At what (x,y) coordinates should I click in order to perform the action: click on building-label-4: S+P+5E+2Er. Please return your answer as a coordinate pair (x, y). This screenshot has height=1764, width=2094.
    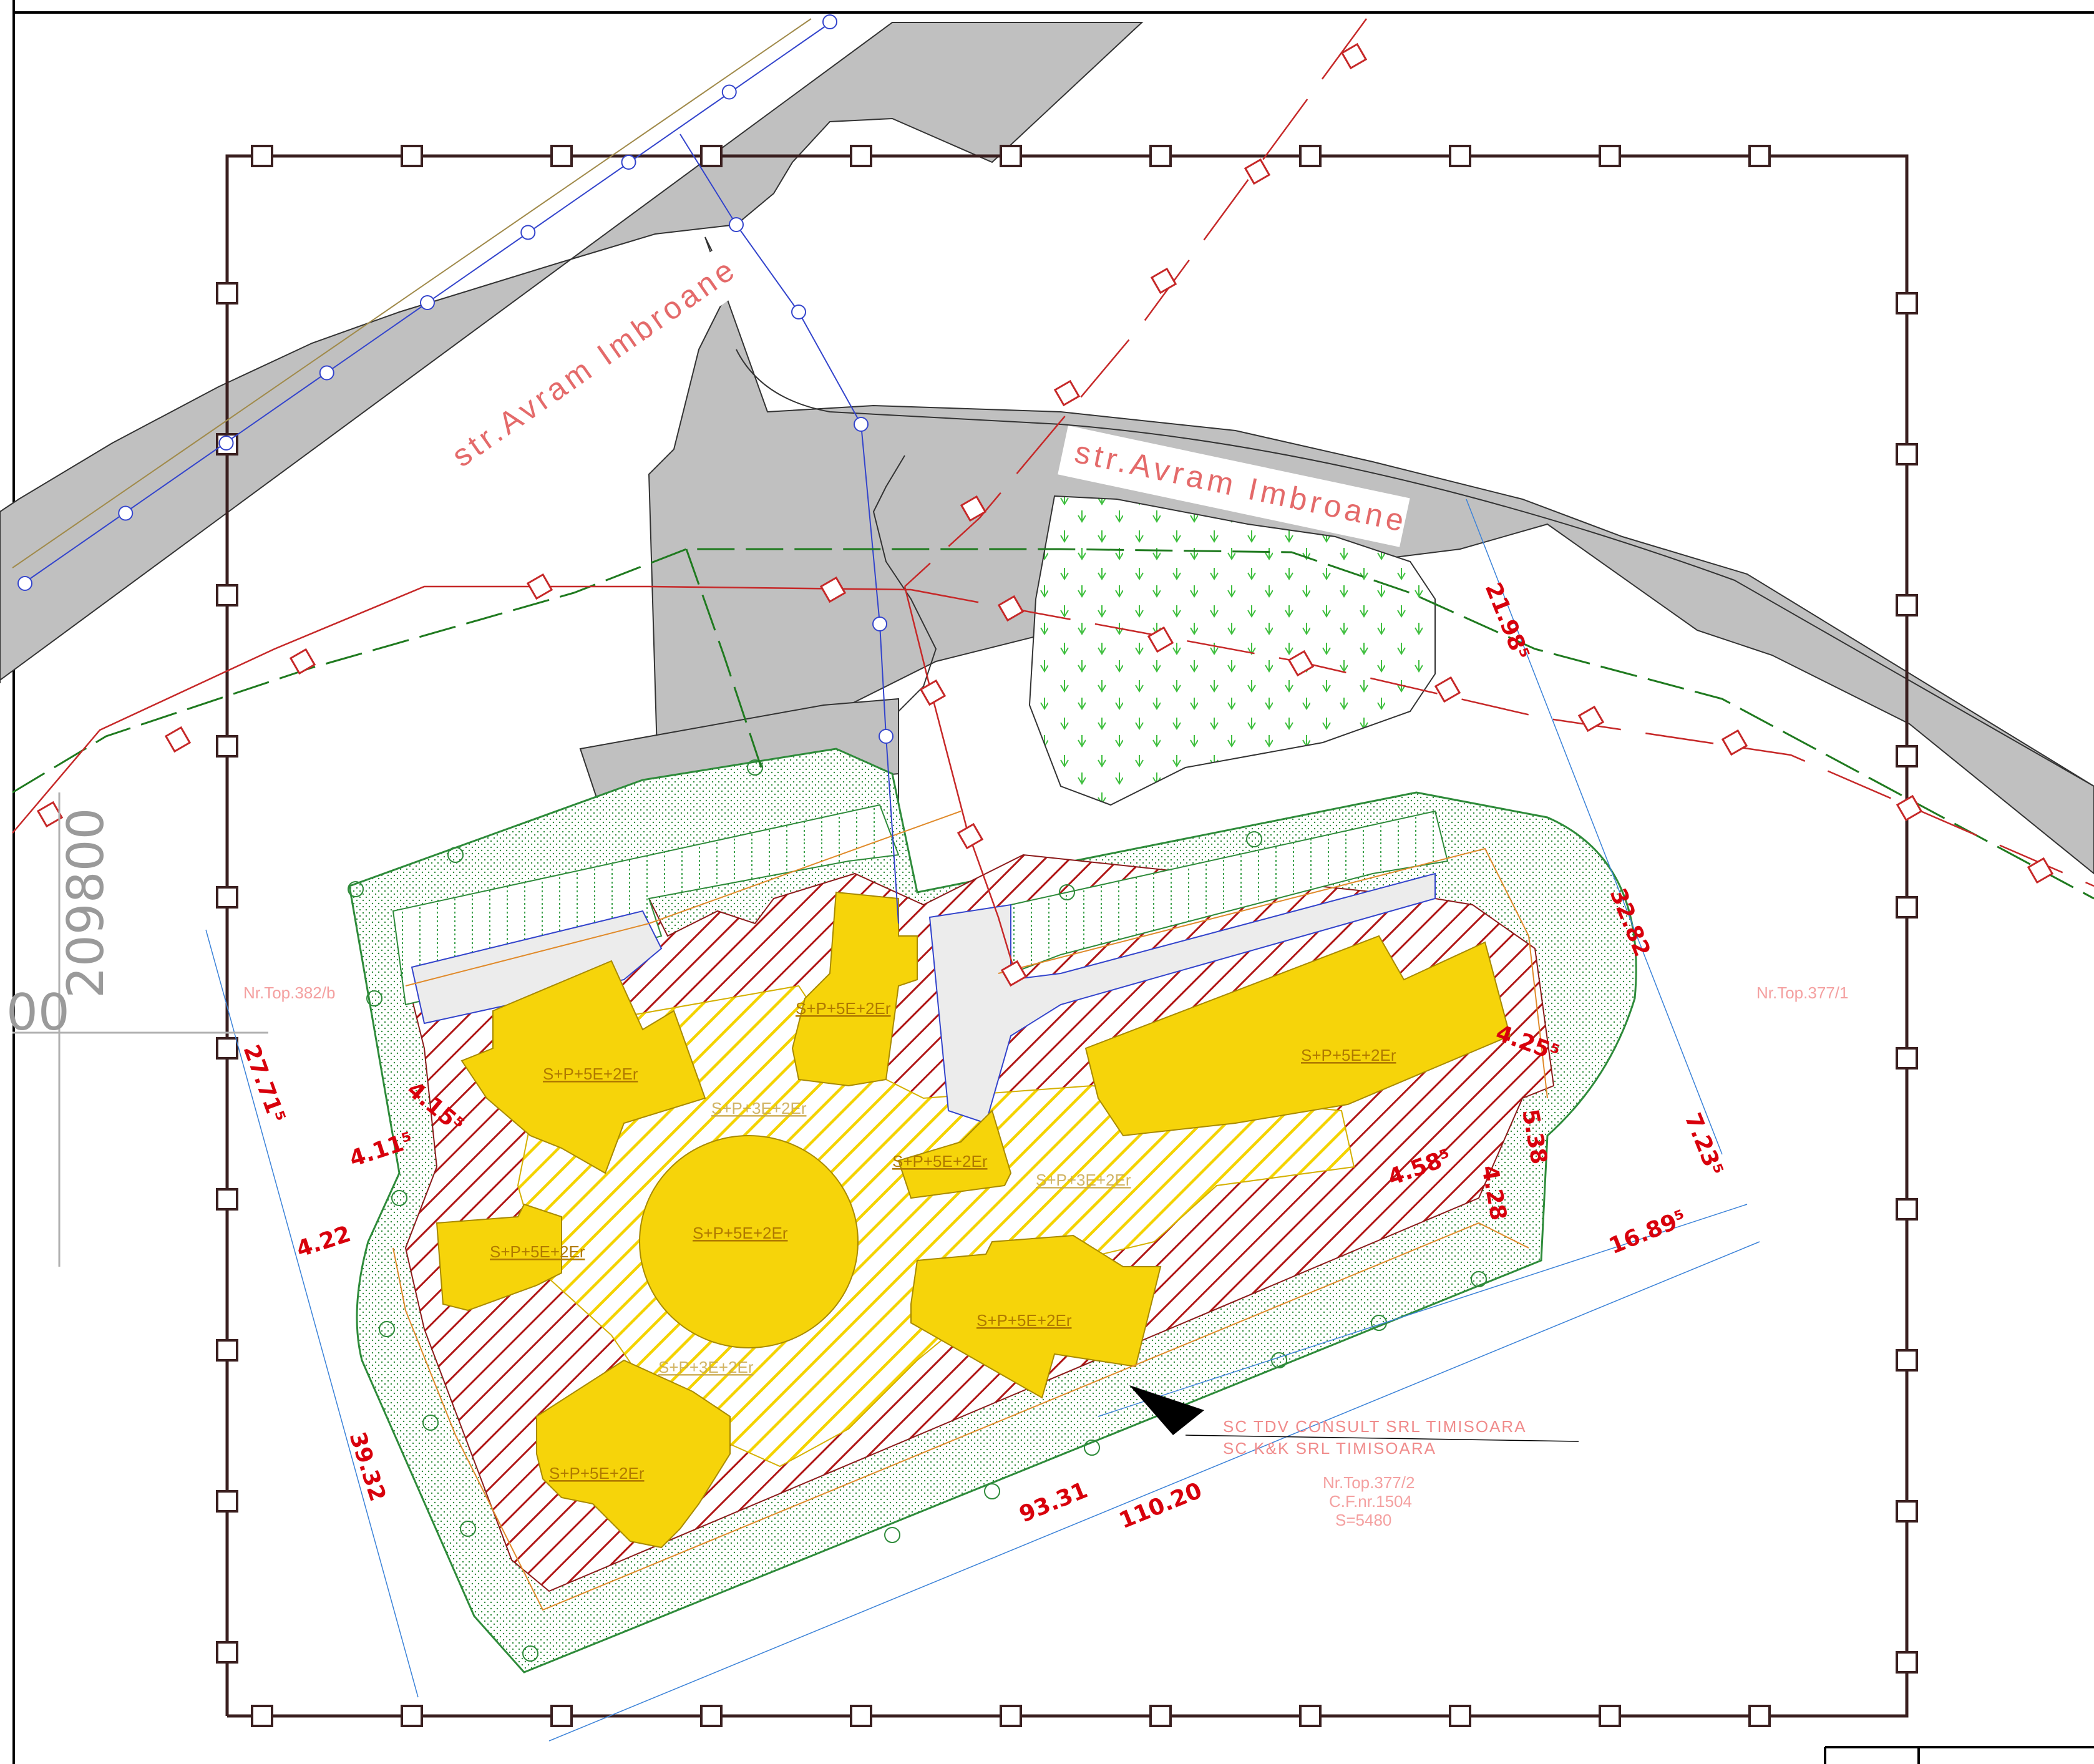
    Looking at the image, I should click on (940, 1161).